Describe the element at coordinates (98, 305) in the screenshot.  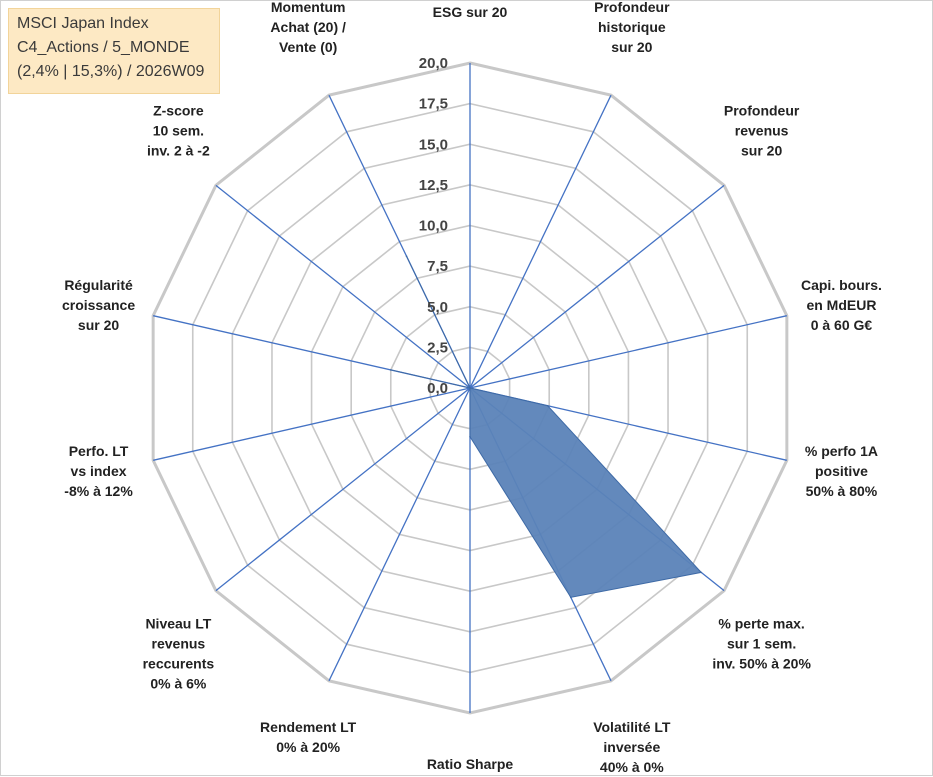
I see `axis-label: Régularité croissance sur 20` at that location.